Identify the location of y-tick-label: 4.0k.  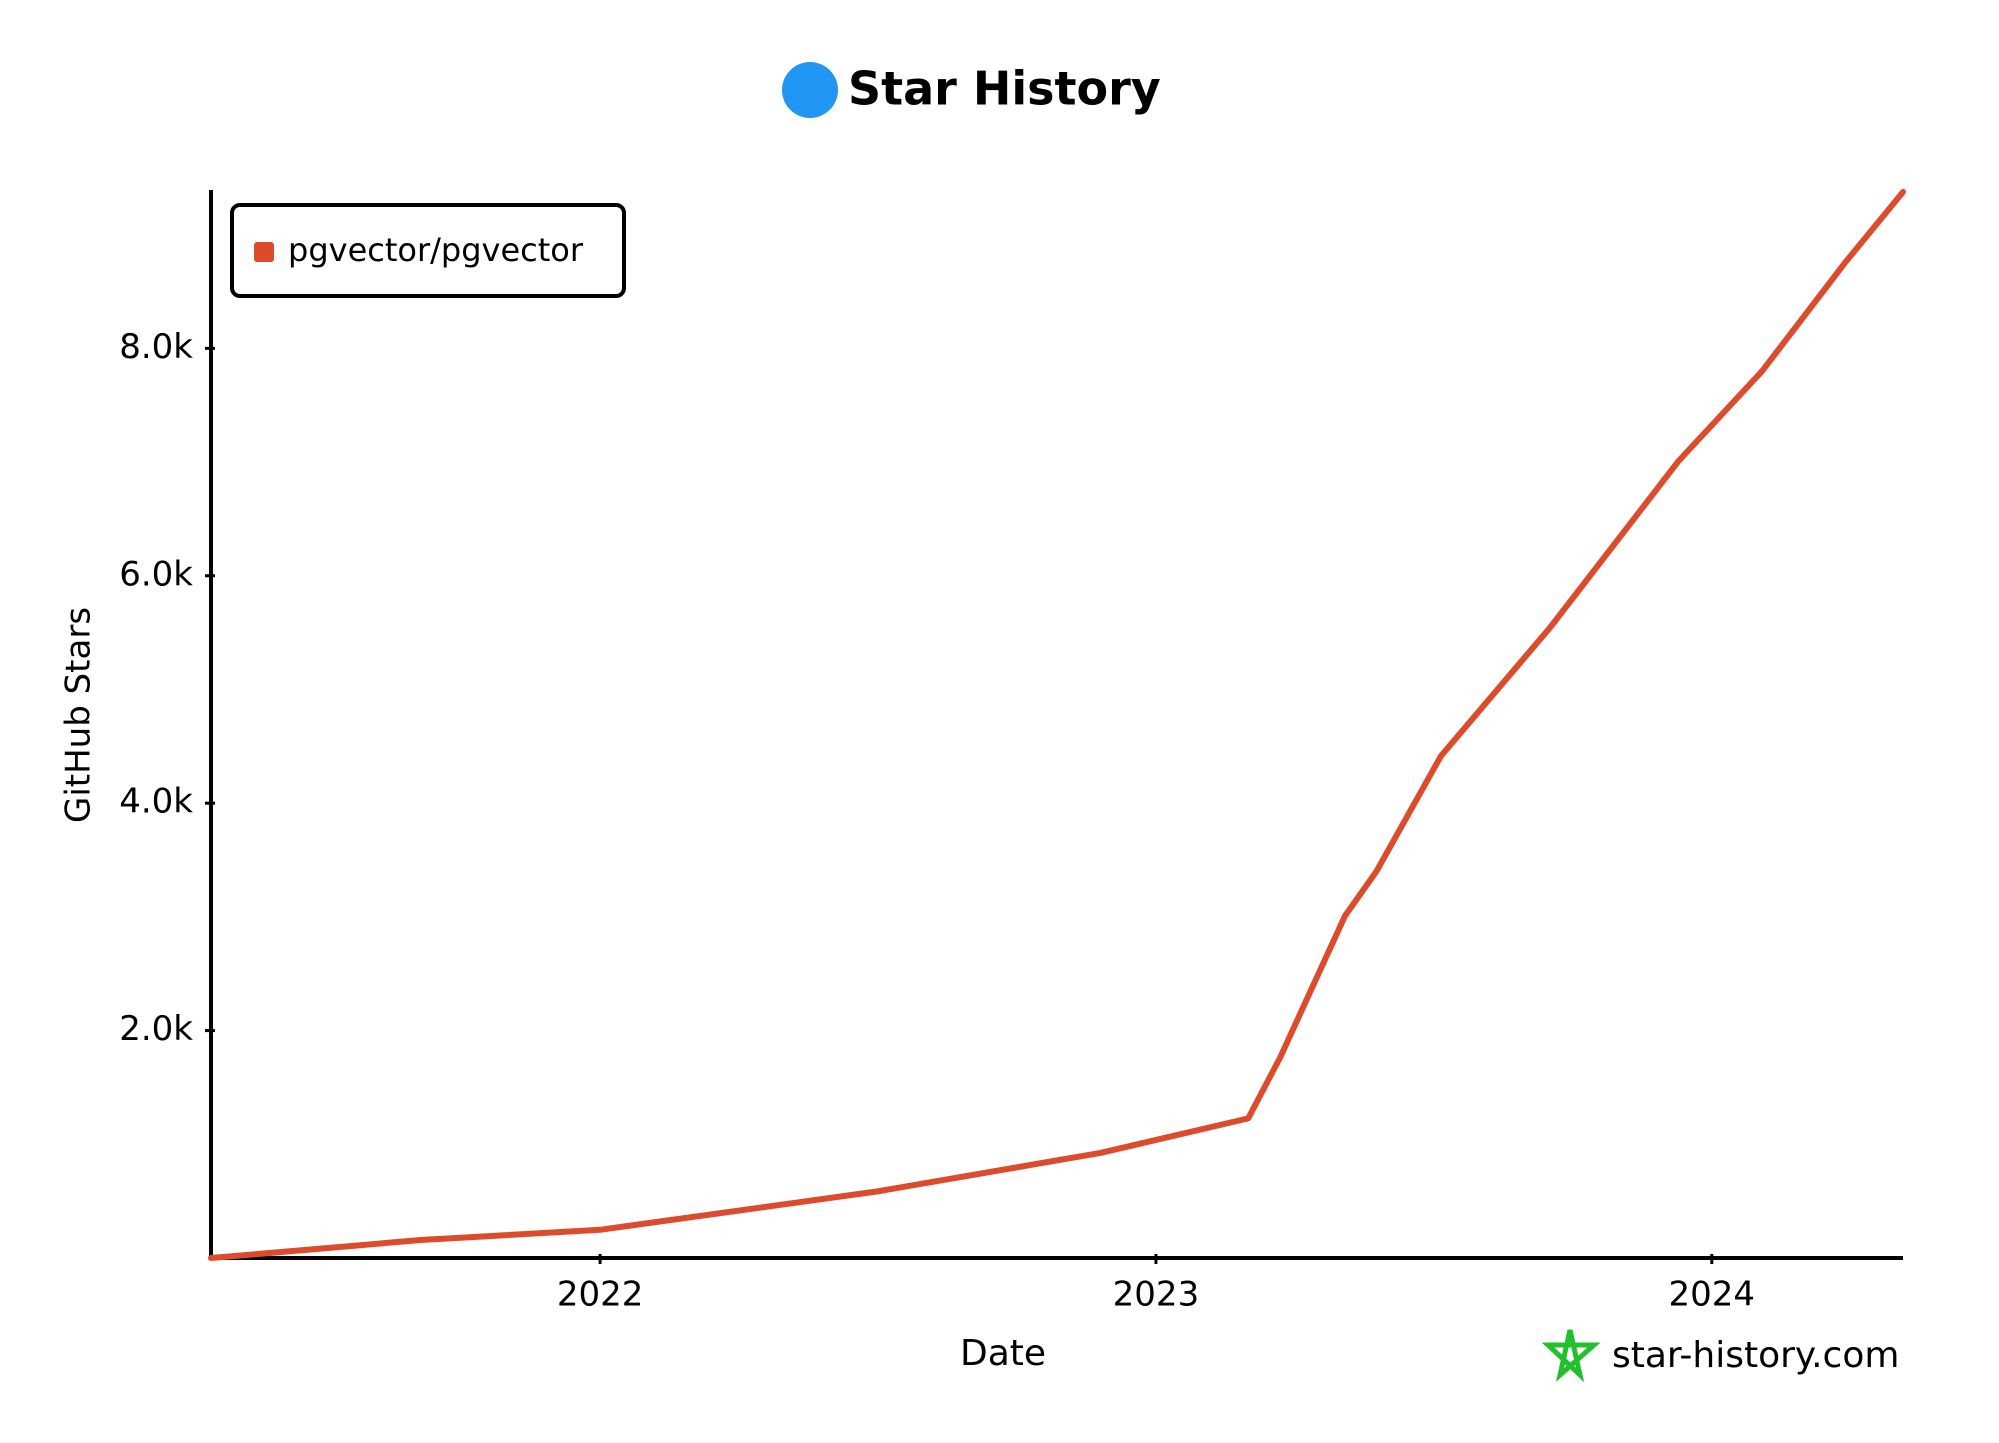
(156, 802).